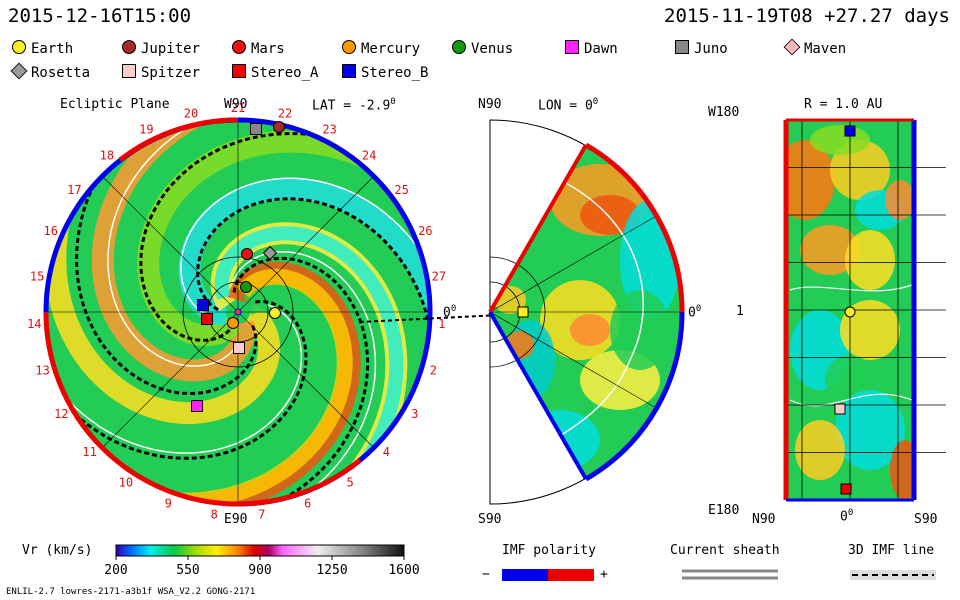  What do you see at coordinates (386, 452) in the screenshot?
I see `carrington-tick-4: 4` at bounding box center [386, 452].